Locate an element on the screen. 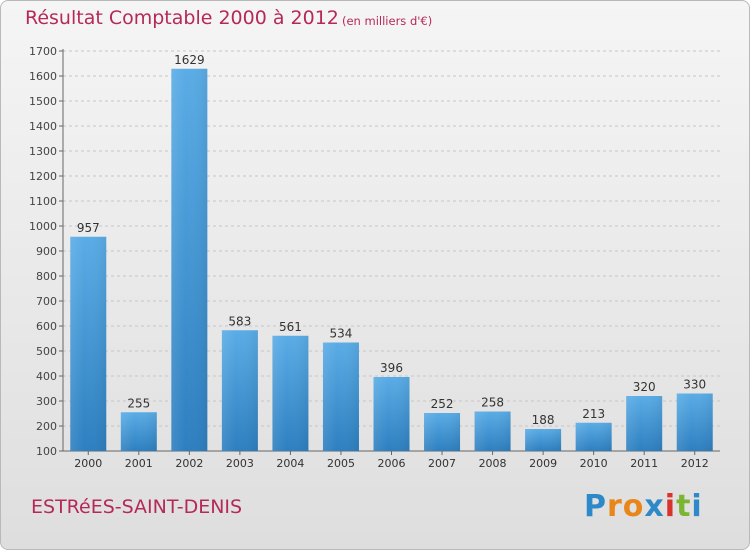  bar-shine-2011 is located at coordinates (644, 423).